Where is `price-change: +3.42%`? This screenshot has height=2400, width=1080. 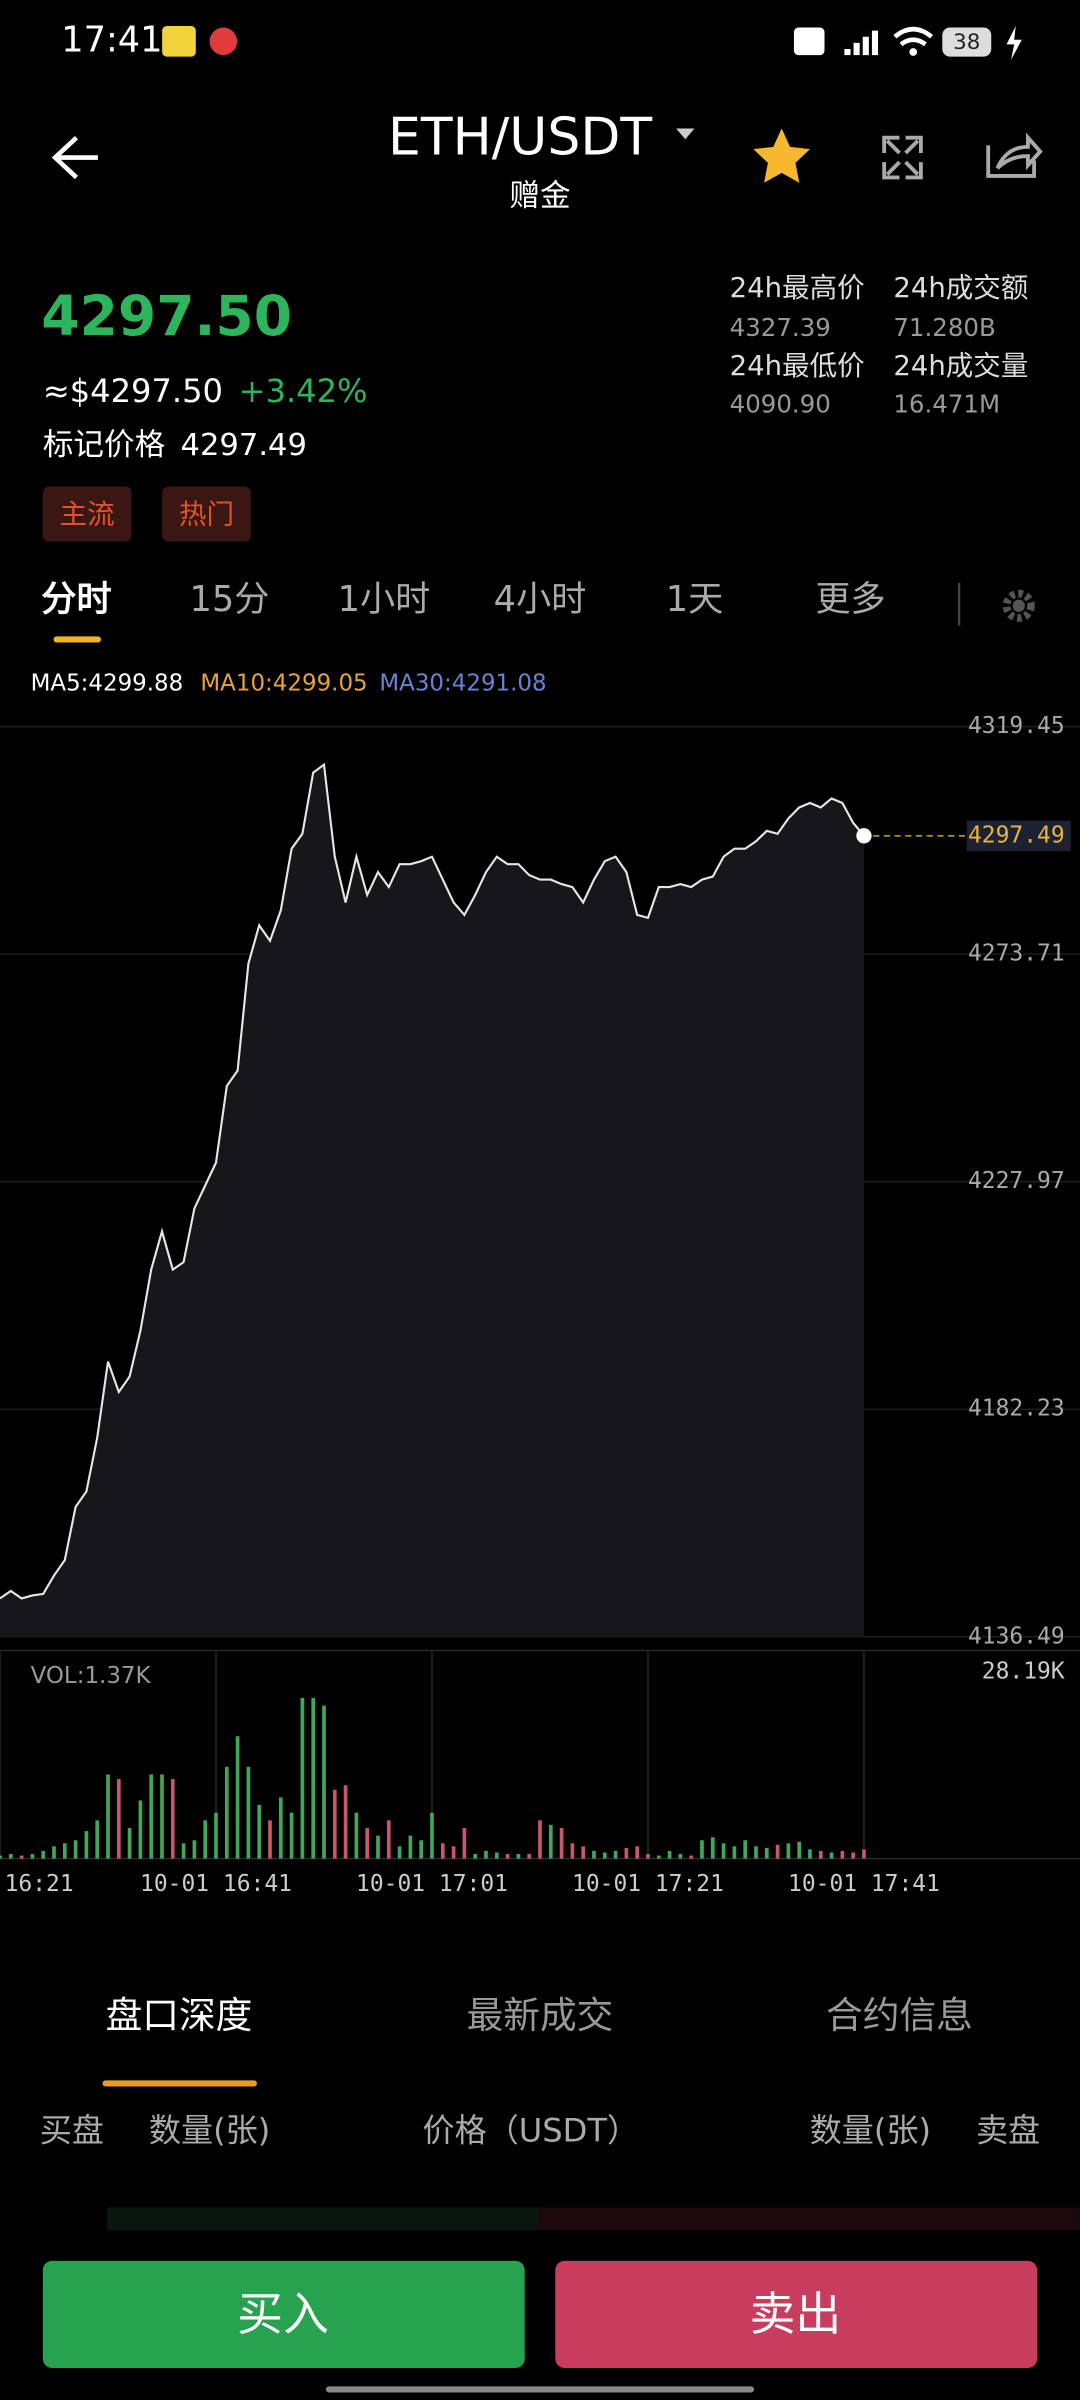
price-change: +3.42% is located at coordinates (303, 391).